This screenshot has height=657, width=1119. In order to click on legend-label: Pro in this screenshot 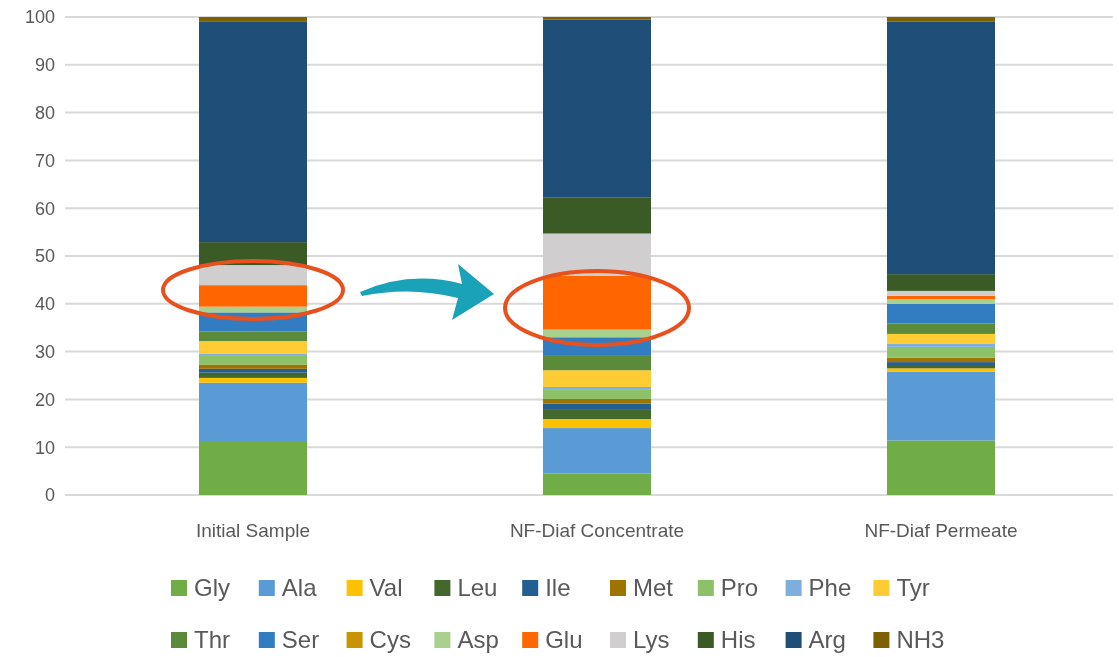, I will do `click(739, 588)`.